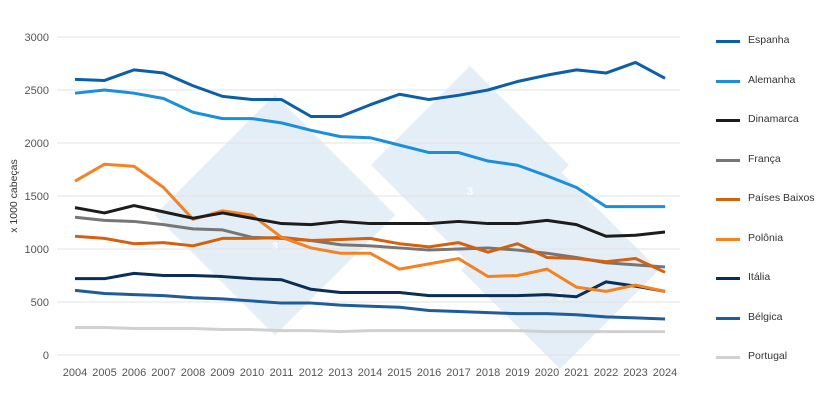 The width and height of the screenshot is (820, 407). Describe the element at coordinates (370, 254) in the screenshot. I see `series-line-países-baixos` at that location.